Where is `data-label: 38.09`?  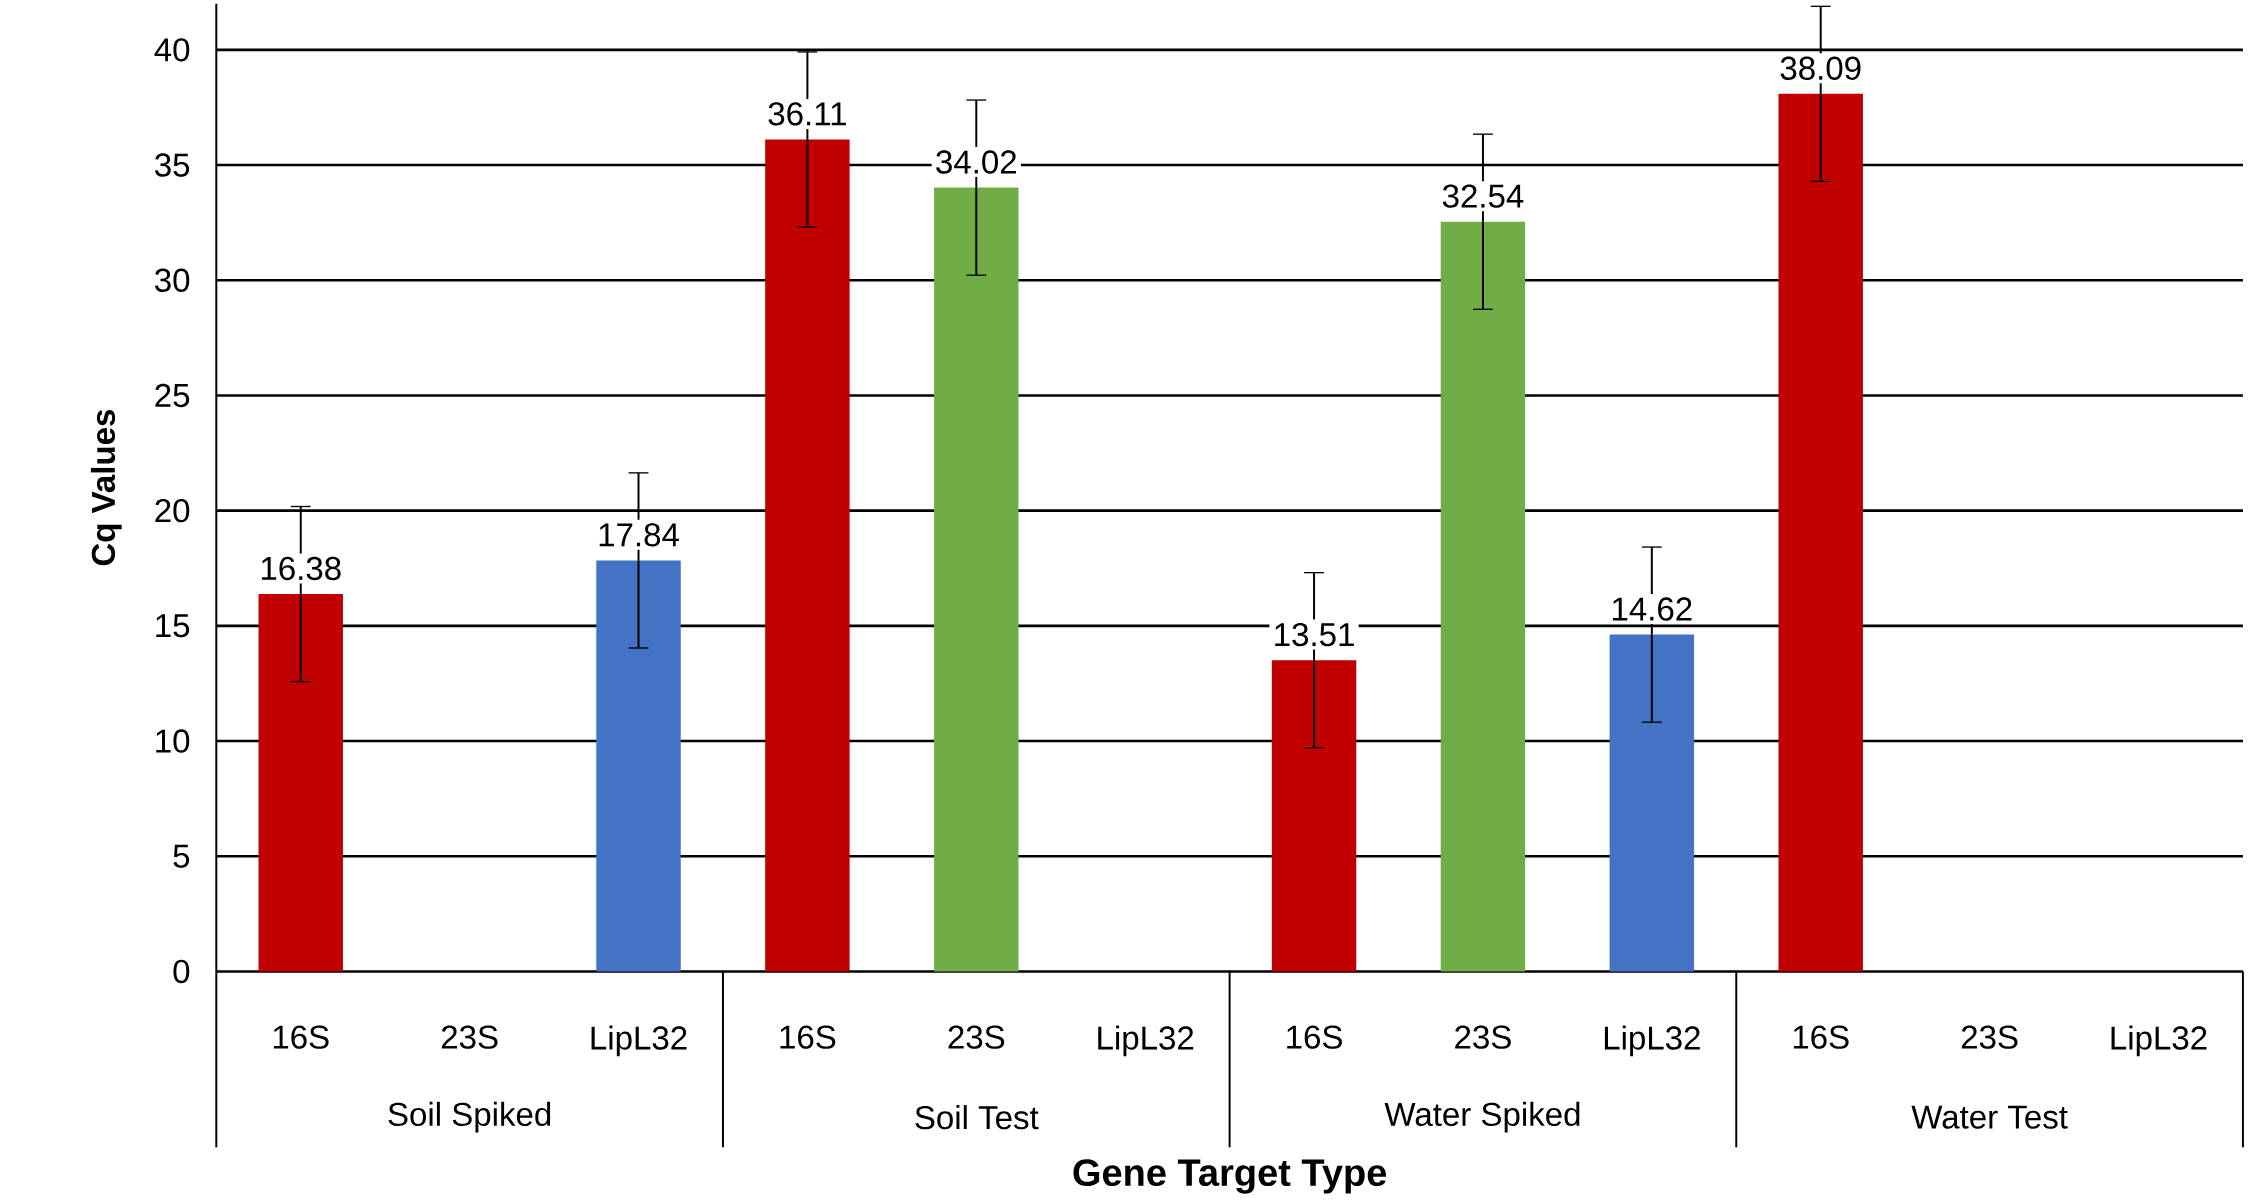 data-label: 38.09 is located at coordinates (1820, 68).